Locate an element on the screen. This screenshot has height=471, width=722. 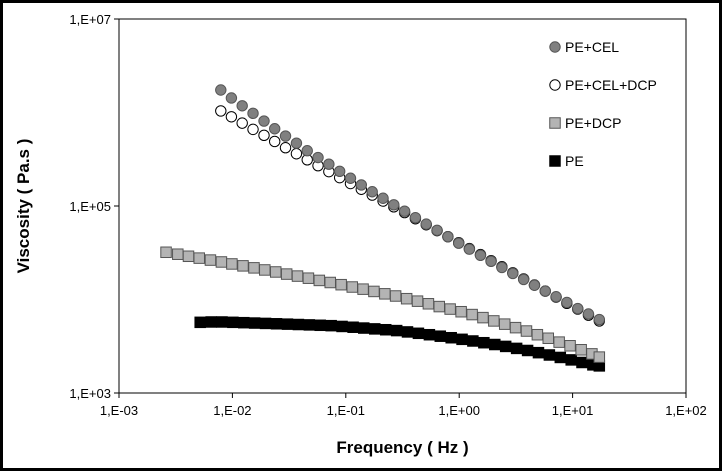
legend-label: PE+DCP is located at coordinates (593, 123).